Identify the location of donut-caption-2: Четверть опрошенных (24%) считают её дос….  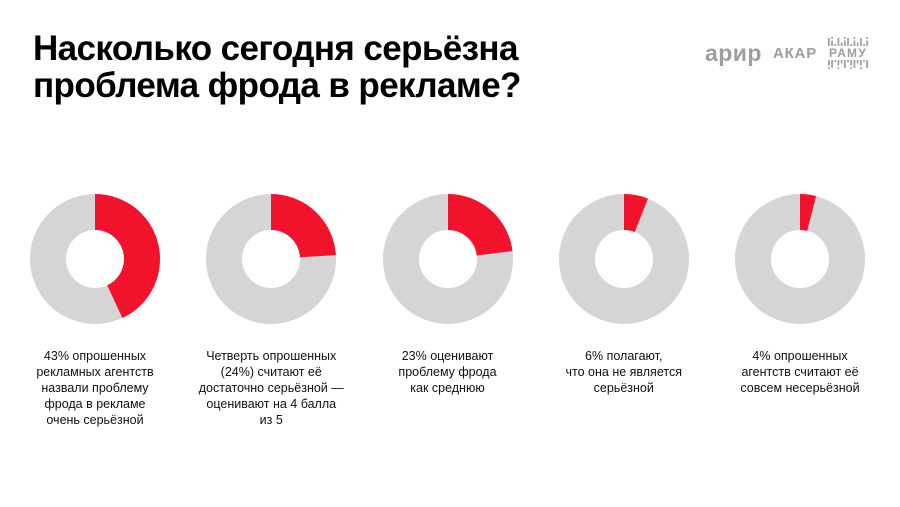
(271, 388).